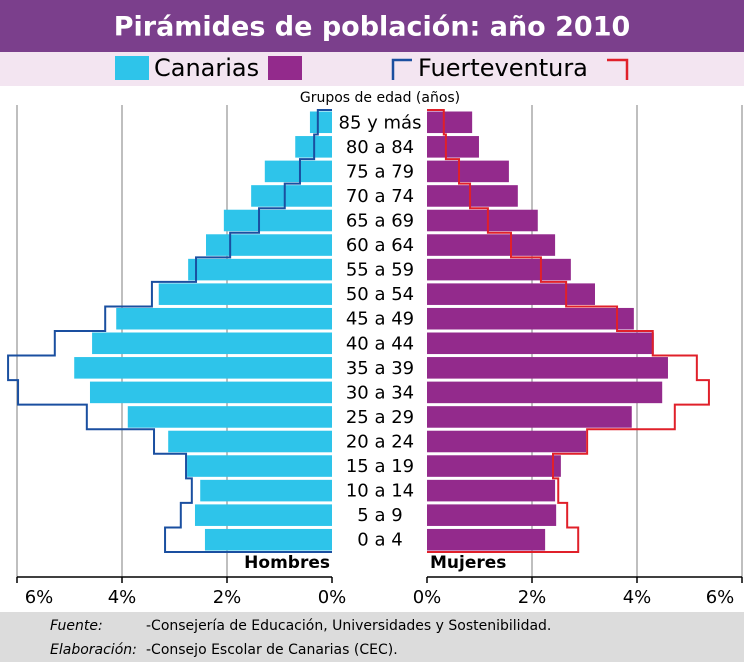 This screenshot has width=744, height=662. What do you see at coordinates (380, 343) in the screenshot?
I see `category-label: 40 a 44` at bounding box center [380, 343].